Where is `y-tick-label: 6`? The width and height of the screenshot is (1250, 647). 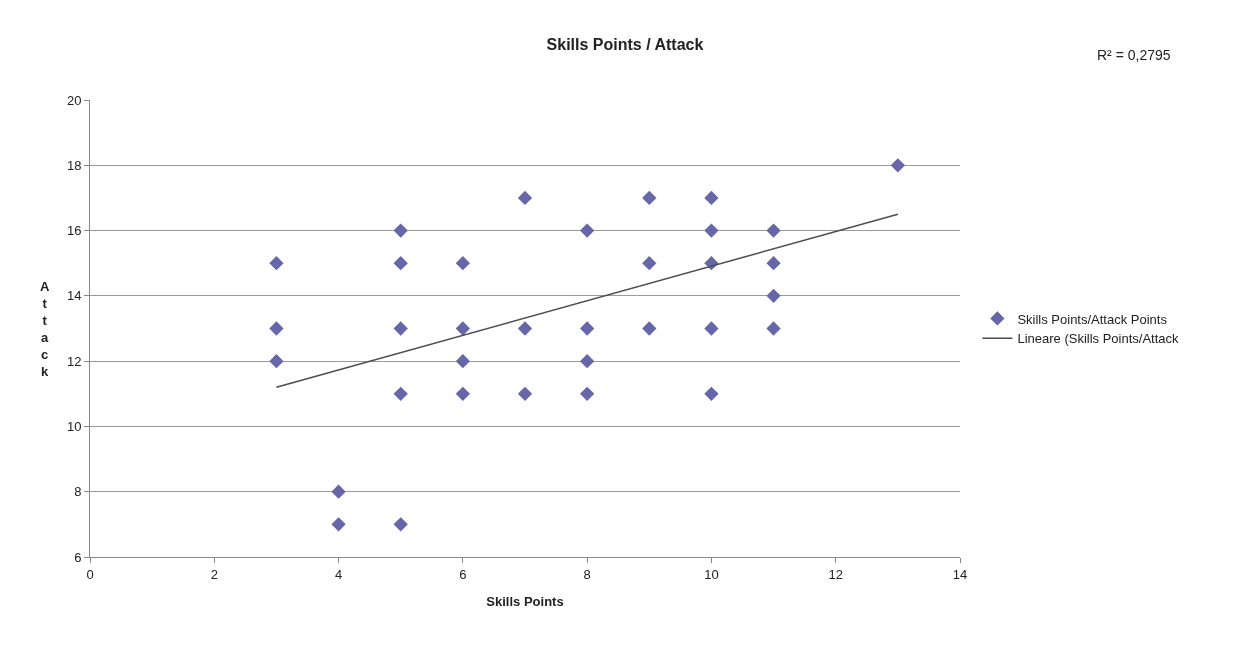
y-tick-label: 6 is located at coordinates (78, 557).